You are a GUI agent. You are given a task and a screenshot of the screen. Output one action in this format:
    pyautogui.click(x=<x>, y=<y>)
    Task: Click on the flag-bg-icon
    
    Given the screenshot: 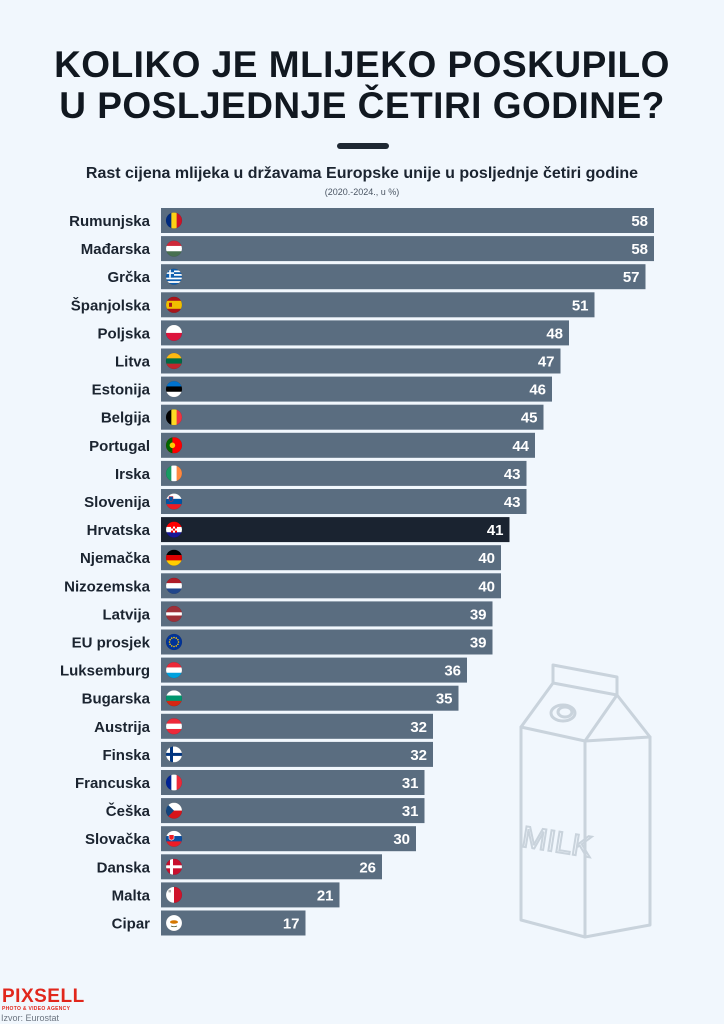 What is the action you would take?
    pyautogui.click(x=174, y=698)
    